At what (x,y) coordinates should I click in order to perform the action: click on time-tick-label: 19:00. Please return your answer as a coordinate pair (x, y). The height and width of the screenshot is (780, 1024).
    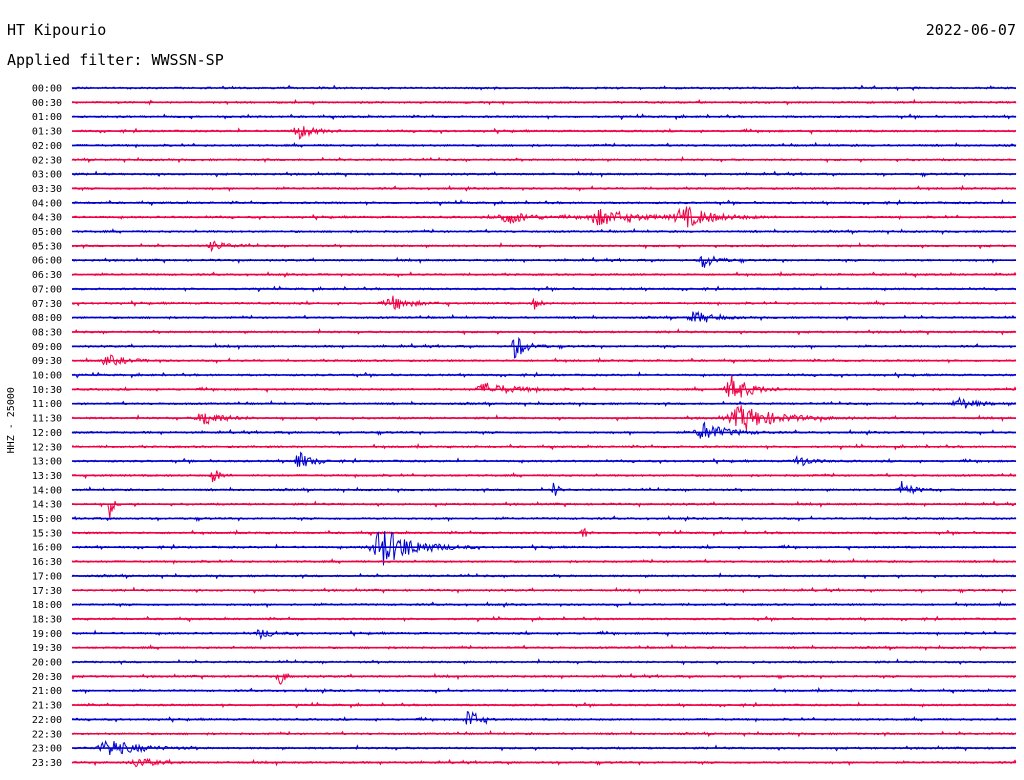
    Looking at the image, I should click on (47, 634).